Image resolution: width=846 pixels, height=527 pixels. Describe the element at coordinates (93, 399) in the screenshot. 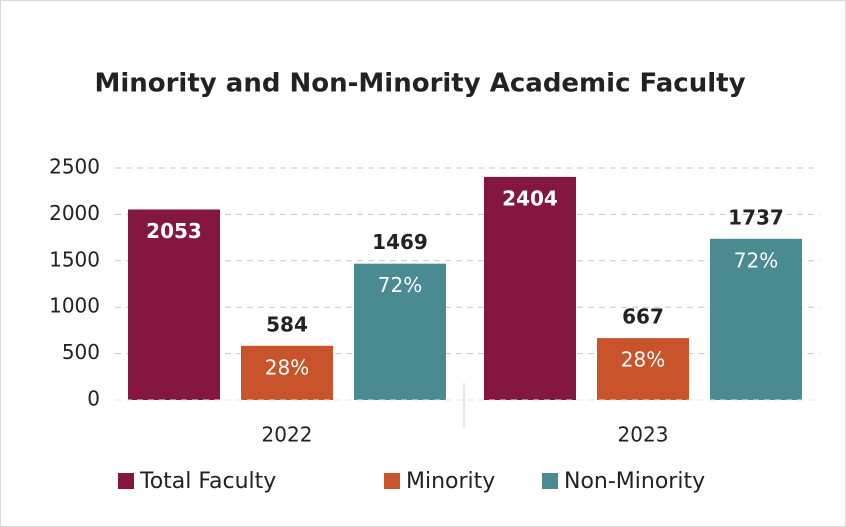

I see `y-tick-label: 0` at that location.